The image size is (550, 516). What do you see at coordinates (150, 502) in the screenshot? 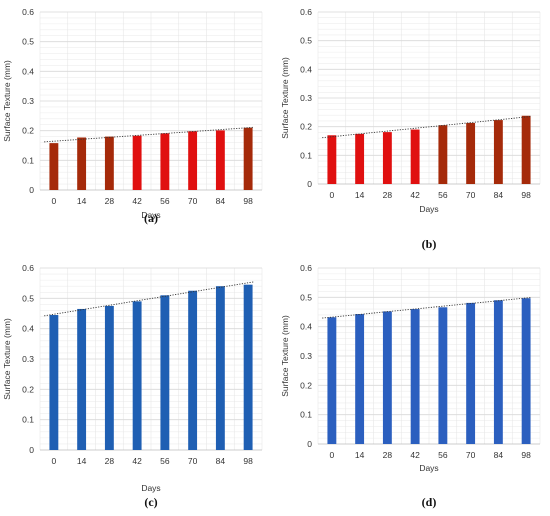
I see `panel-label: (c)` at bounding box center [150, 502].